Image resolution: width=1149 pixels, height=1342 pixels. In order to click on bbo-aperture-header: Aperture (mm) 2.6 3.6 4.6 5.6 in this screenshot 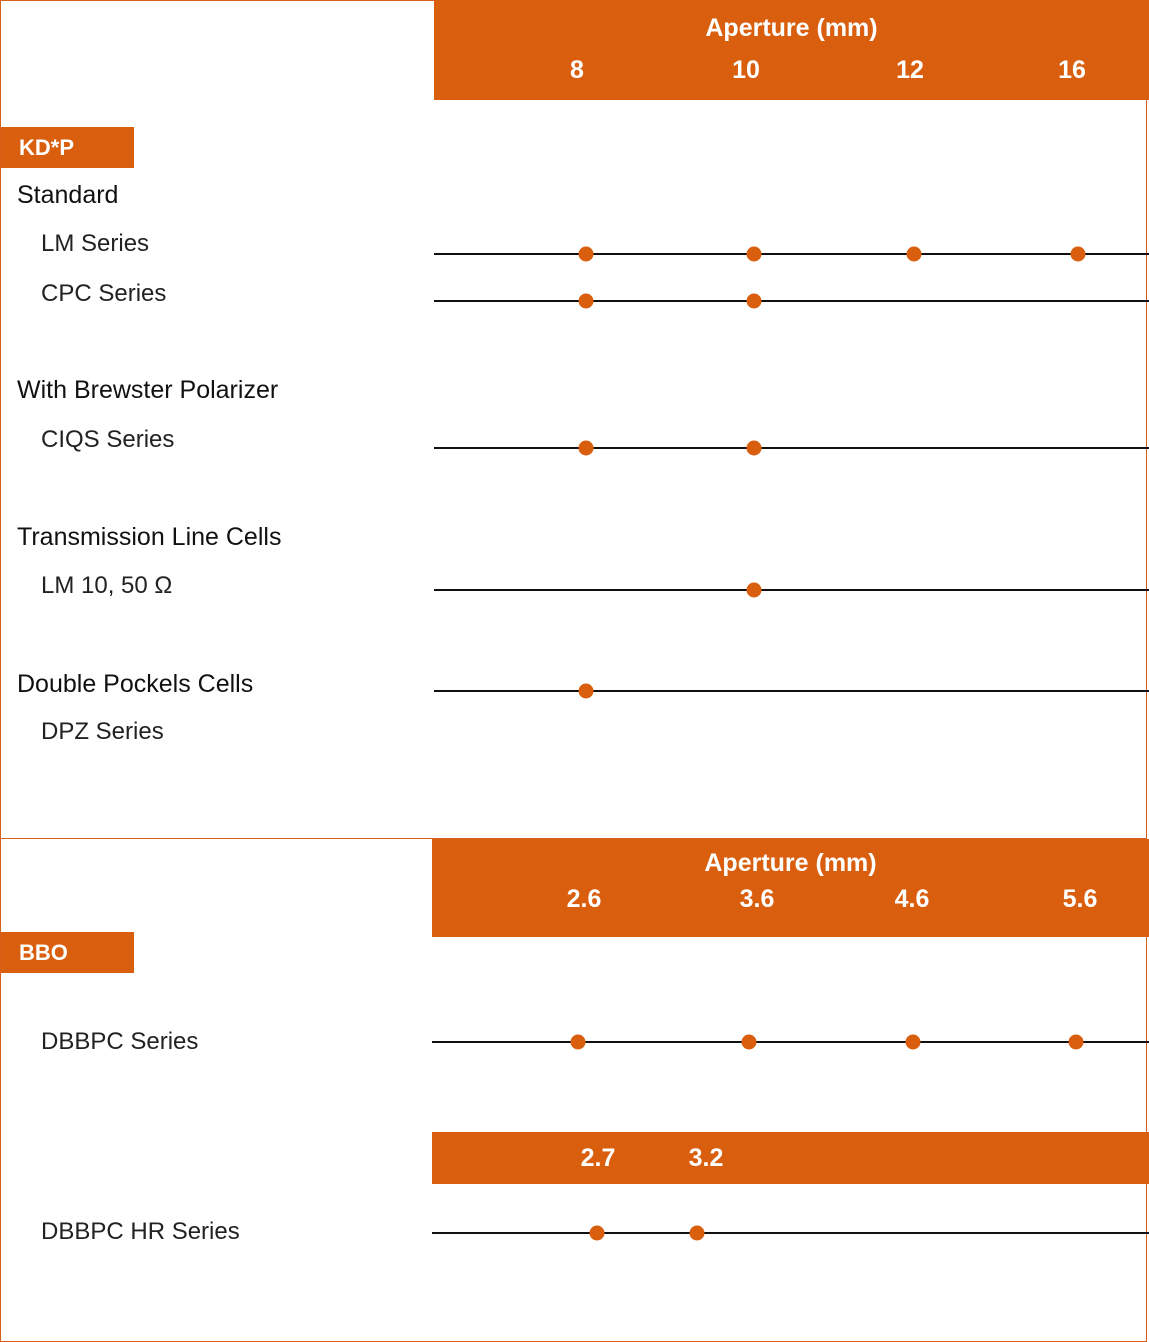, I will do `click(790, 888)`.